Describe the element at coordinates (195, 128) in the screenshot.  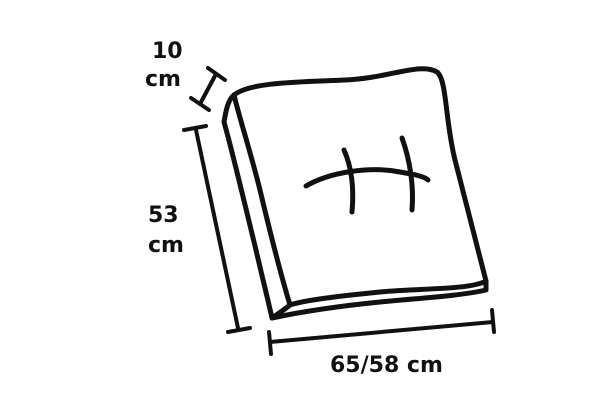
I see `depth-dimension-cap-top` at that location.